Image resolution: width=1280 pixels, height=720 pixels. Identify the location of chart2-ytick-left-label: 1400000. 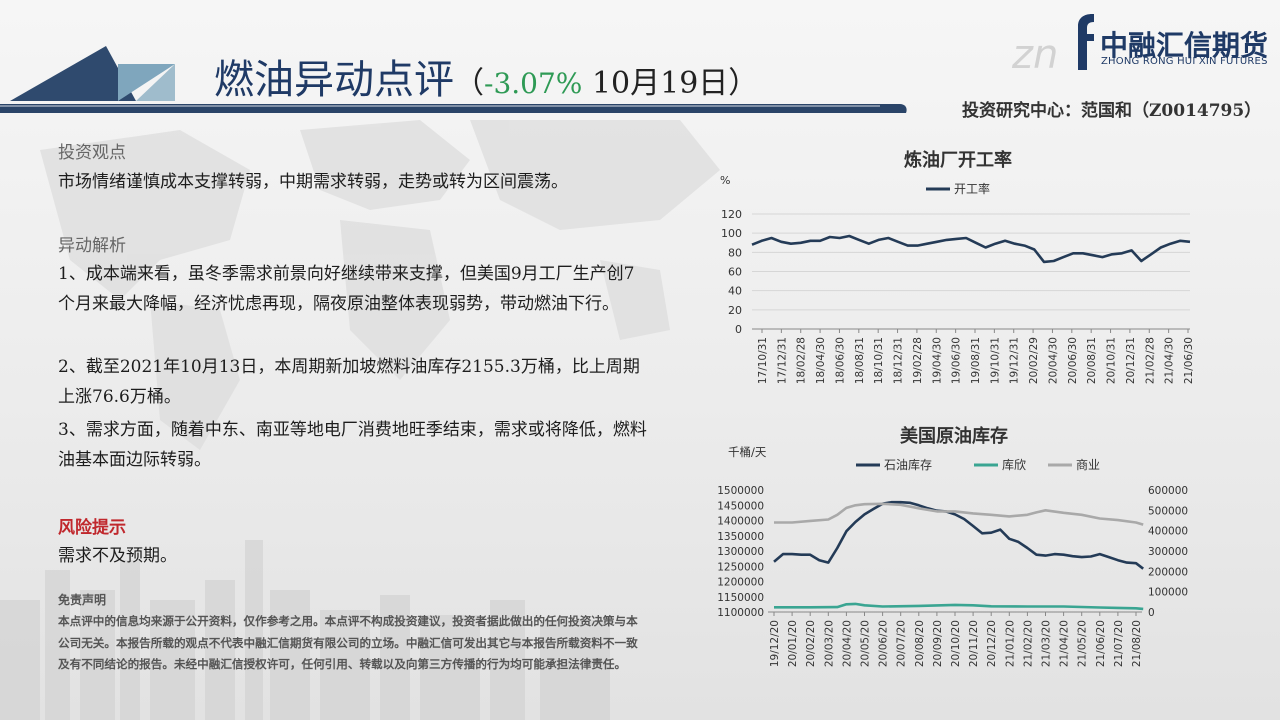
(740, 522).